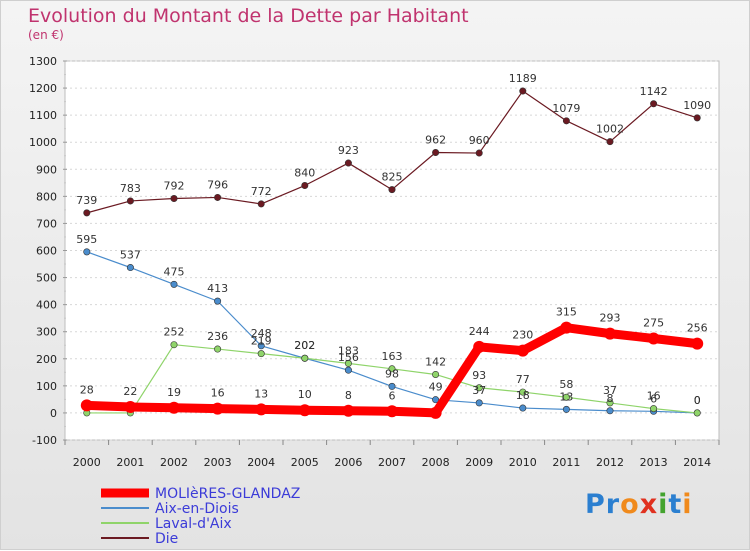 This screenshot has height=551, width=750. What do you see at coordinates (654, 462) in the screenshot?
I see `x-tick-label: 2013` at bounding box center [654, 462].